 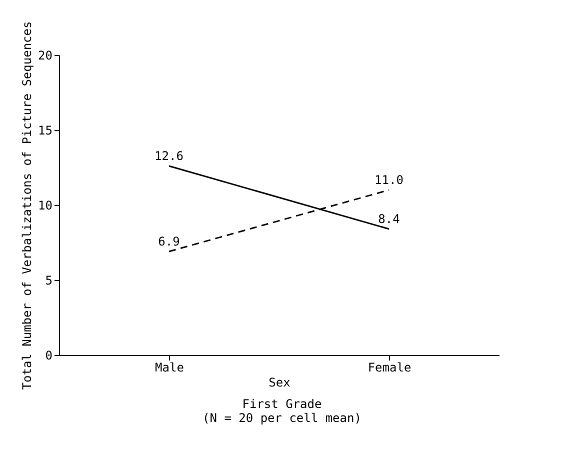 I want to click on y-tick-label: 15, so click(x=45, y=131).